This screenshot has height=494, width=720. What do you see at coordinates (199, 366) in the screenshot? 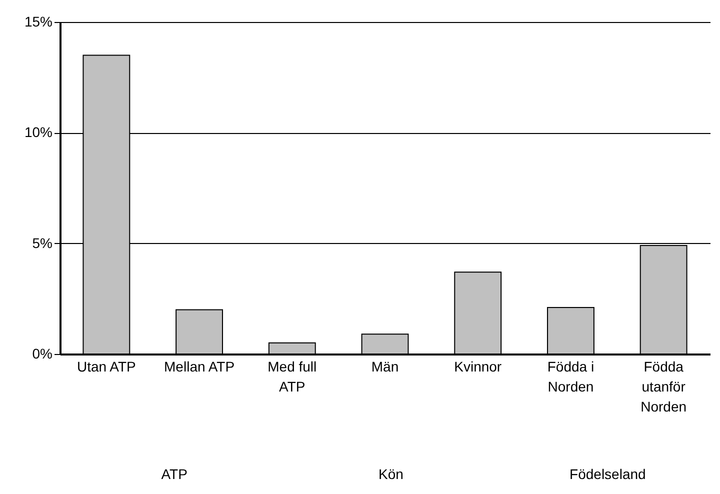
I see `x-tick-label: Mellan ATP` at bounding box center [199, 366].